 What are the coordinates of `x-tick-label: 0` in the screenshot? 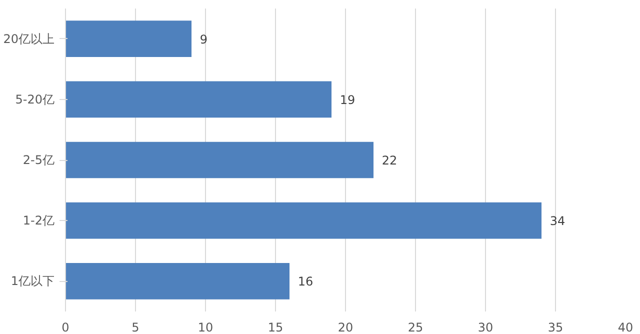 It's located at (66, 327).